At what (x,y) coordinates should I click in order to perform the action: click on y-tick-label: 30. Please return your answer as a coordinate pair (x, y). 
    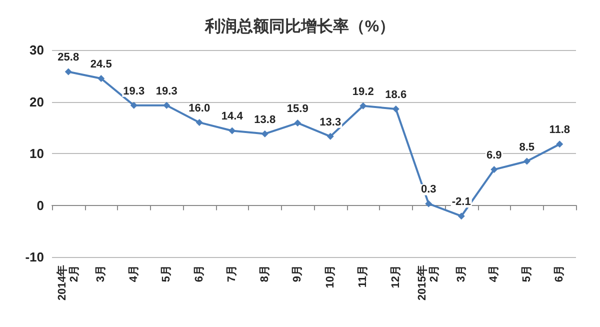
    Looking at the image, I should click on (37, 50).